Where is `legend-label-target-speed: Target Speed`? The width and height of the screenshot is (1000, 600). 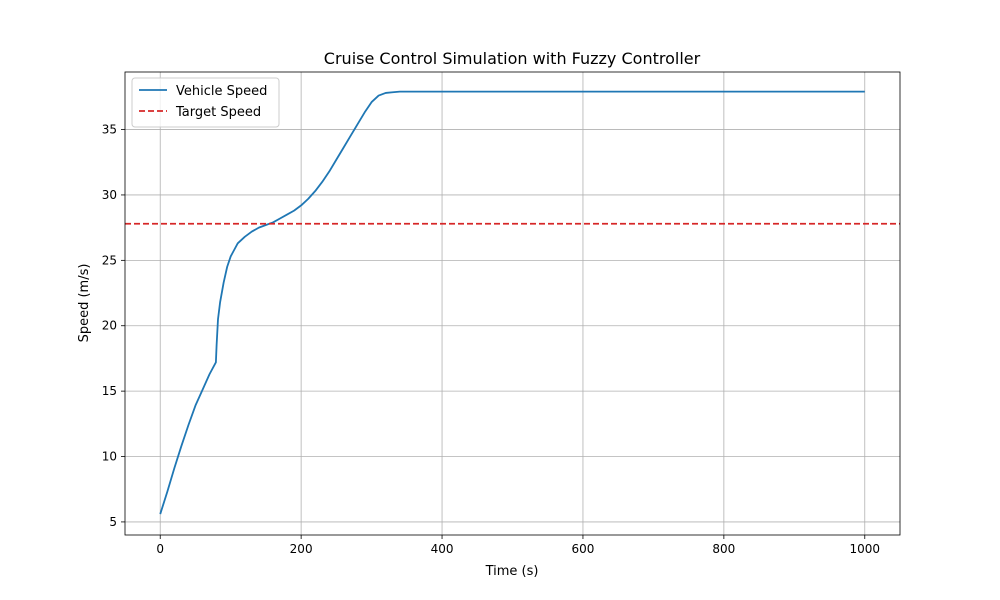
legend-label-target-speed: Target Speed is located at coordinates (218, 112).